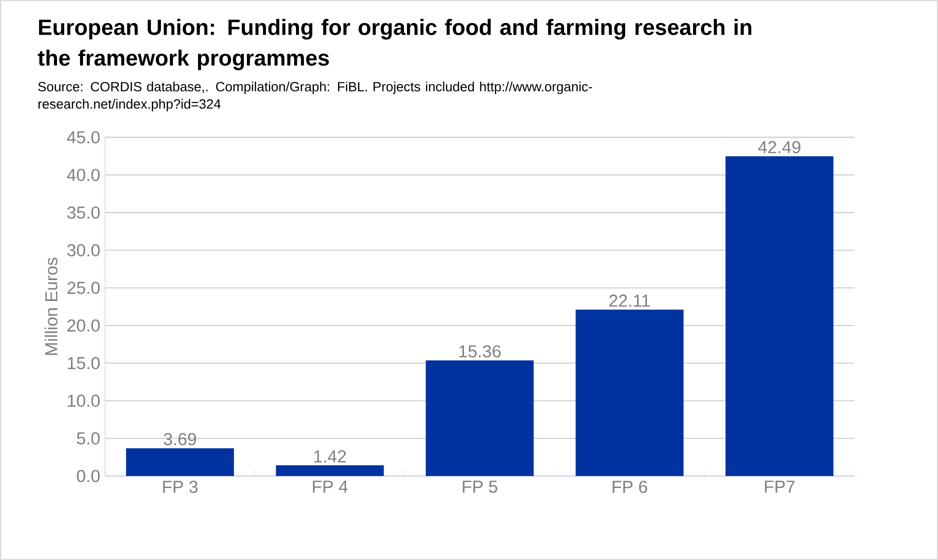 This screenshot has height=560, width=938. I want to click on x-tick-label: FP 6, so click(630, 486).